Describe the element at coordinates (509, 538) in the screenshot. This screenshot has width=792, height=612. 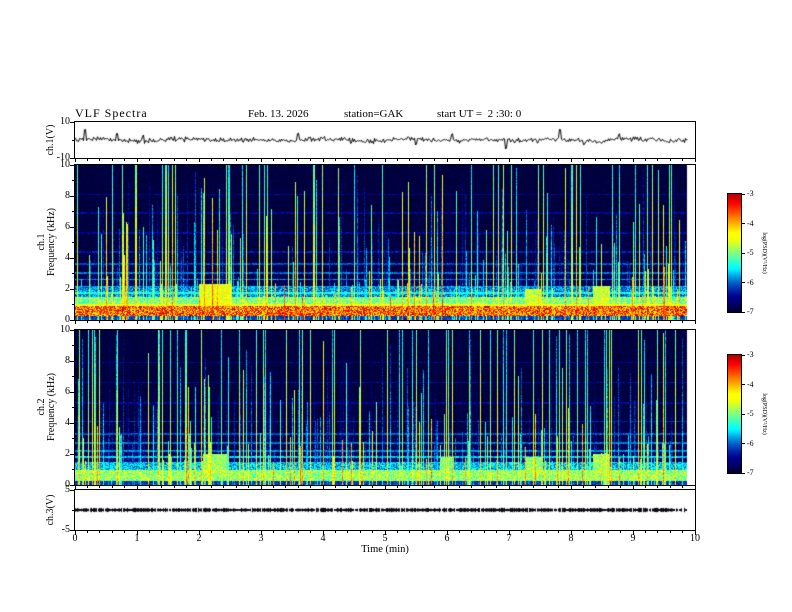
I see `x-tick-label: 7` at that location.